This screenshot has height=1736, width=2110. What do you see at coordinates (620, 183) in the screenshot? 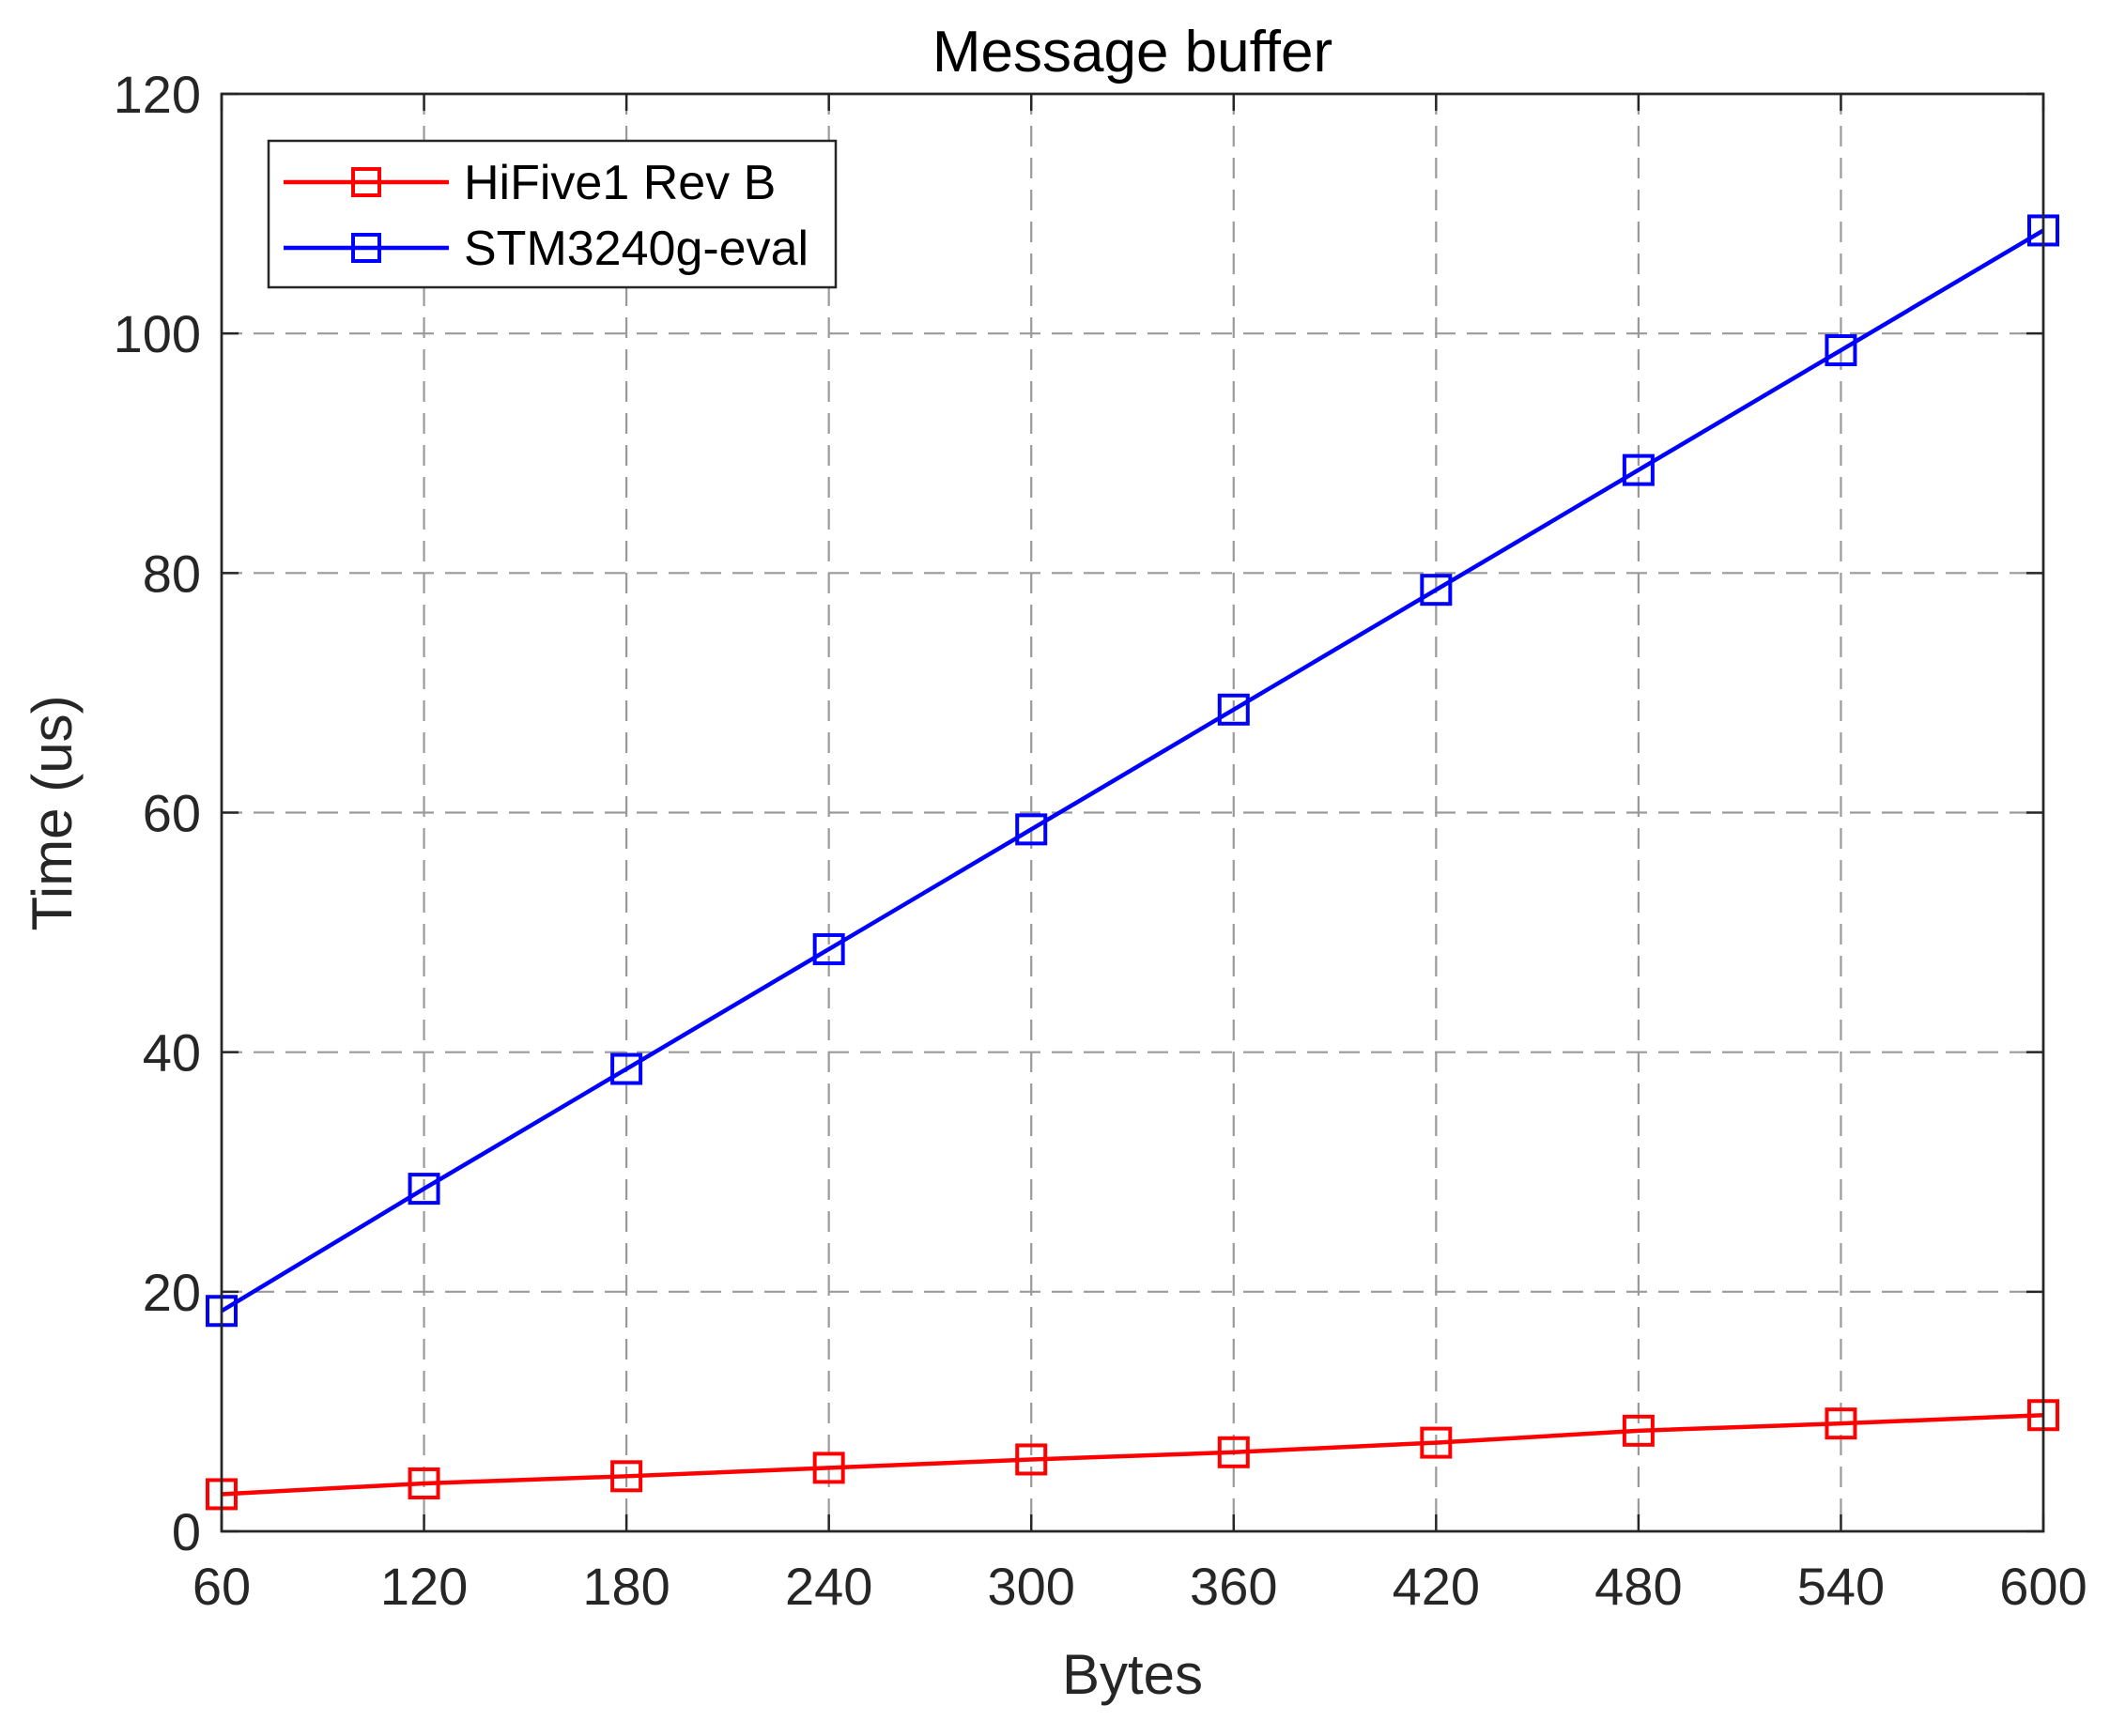
I see `legend-label-hifive1: HiFive1 Rev B` at bounding box center [620, 183].